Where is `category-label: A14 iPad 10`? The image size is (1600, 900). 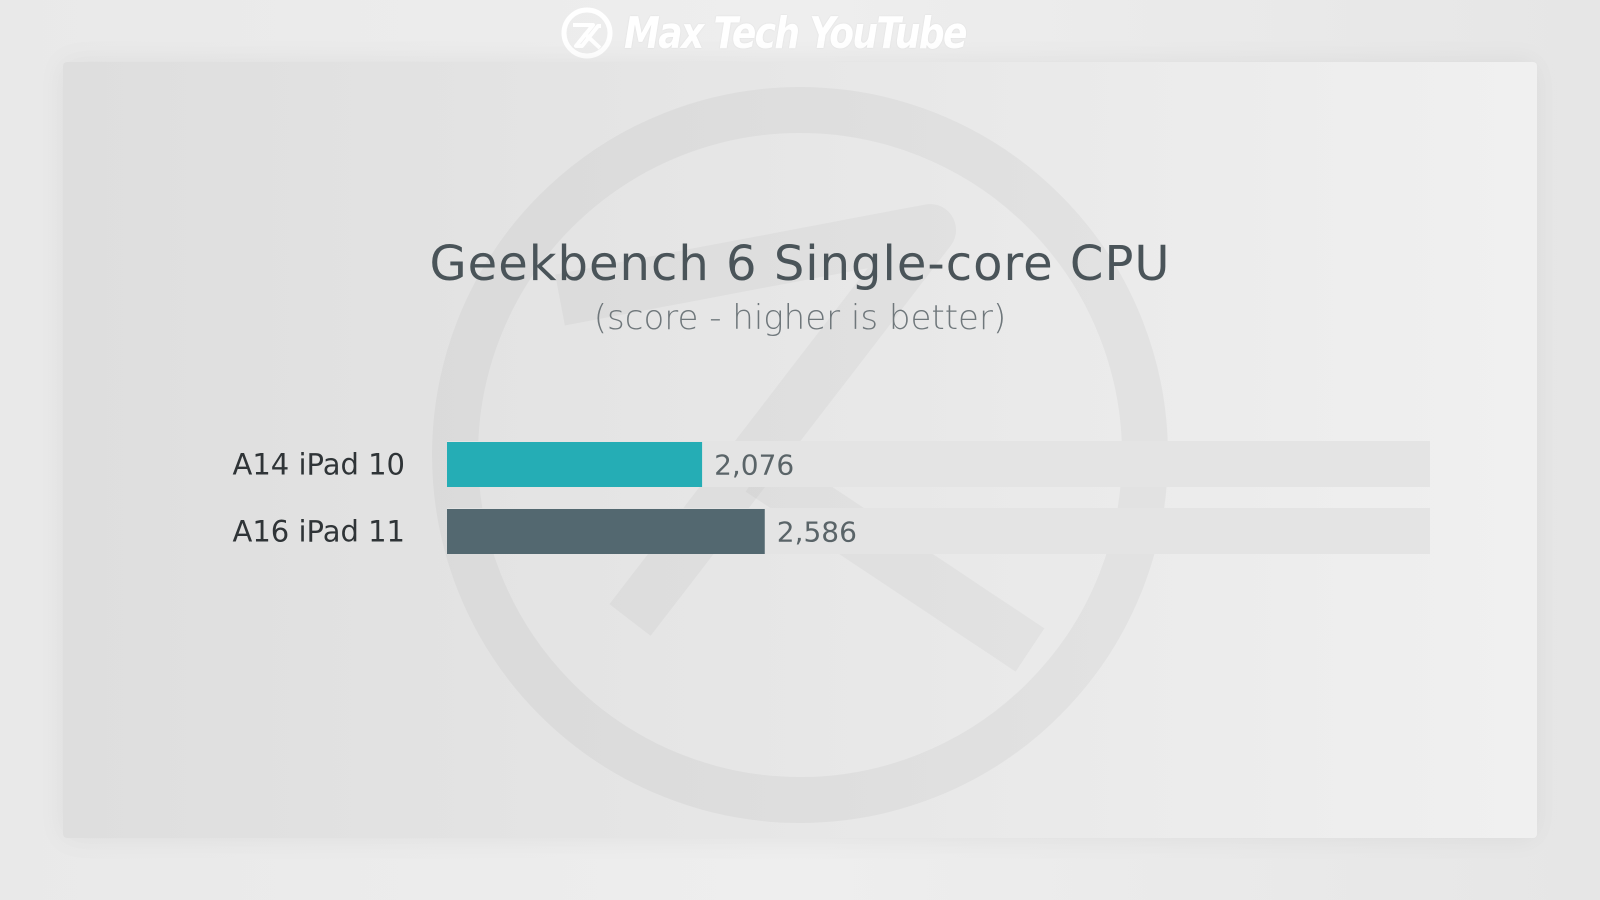 category-label: A14 iPad 10 is located at coordinates (319, 465).